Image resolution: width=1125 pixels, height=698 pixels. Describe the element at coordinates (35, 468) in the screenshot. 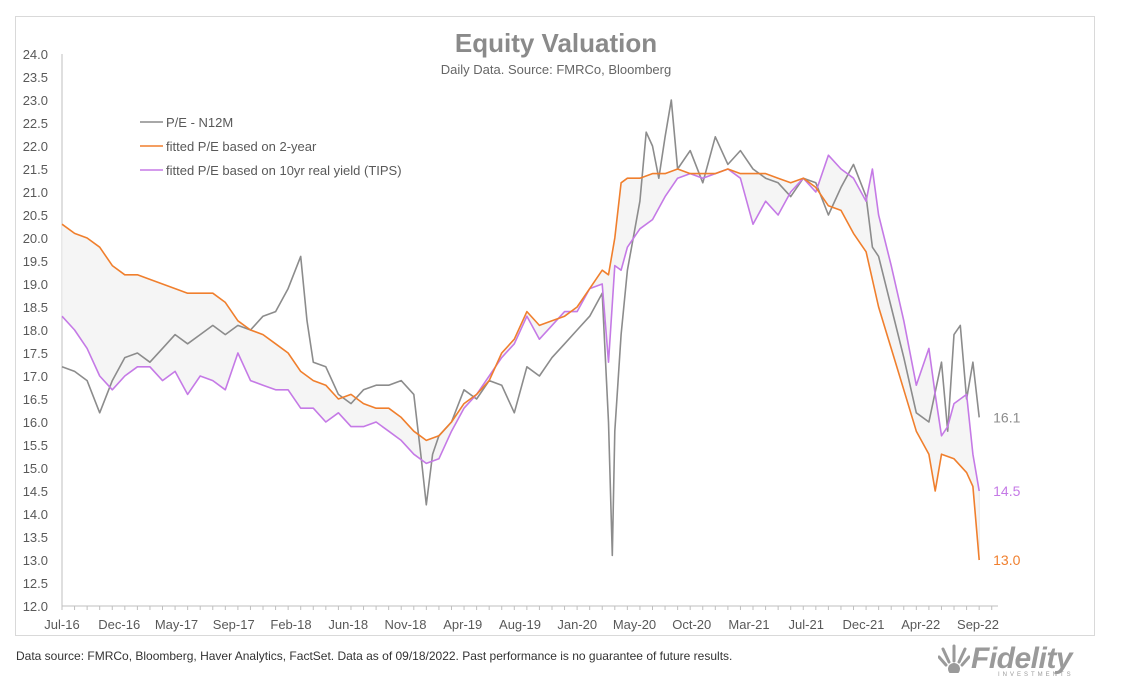

I see `y-tick-label: 15.0` at that location.